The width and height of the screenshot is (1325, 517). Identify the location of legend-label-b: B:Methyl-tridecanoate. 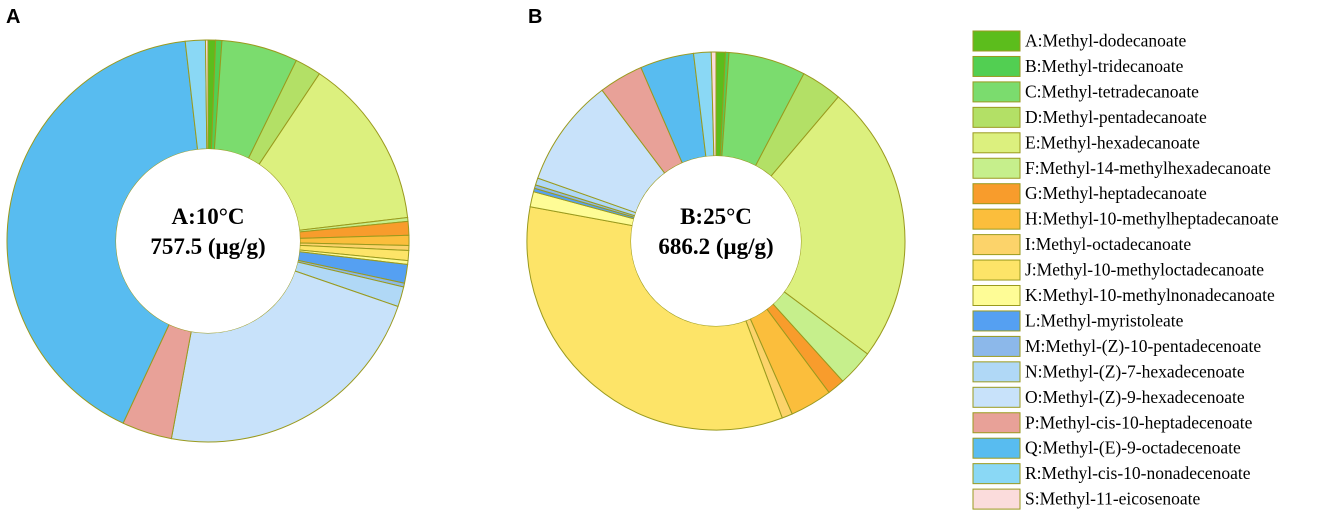
(1104, 66).